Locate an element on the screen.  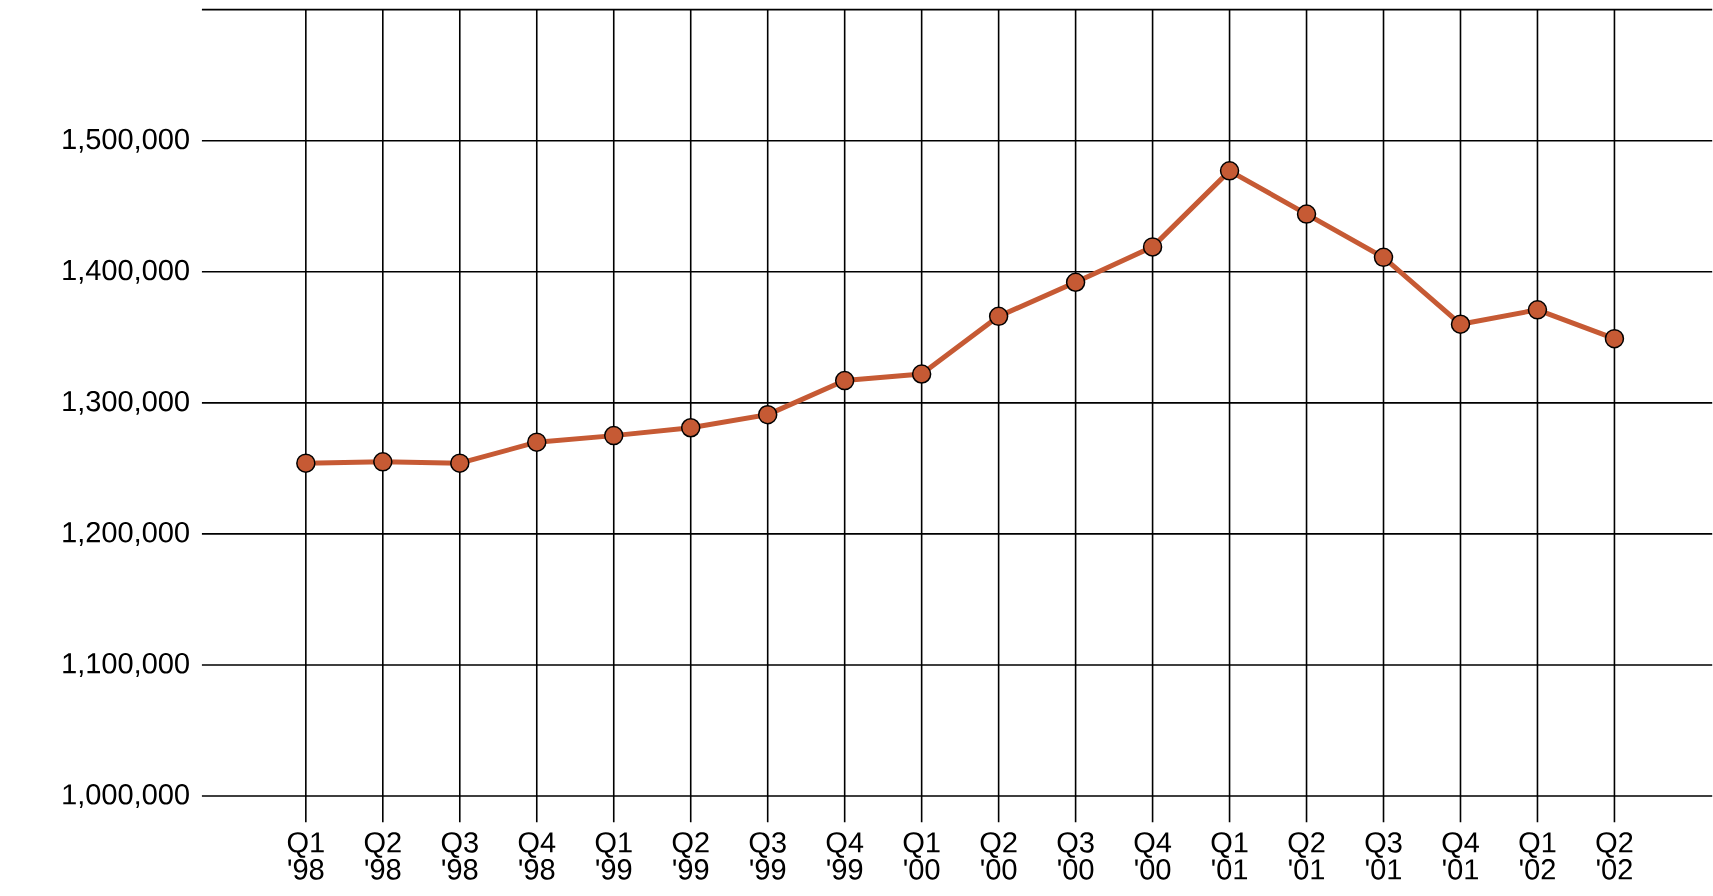
x-tick-label: Q4 '98 is located at coordinates (537, 856).